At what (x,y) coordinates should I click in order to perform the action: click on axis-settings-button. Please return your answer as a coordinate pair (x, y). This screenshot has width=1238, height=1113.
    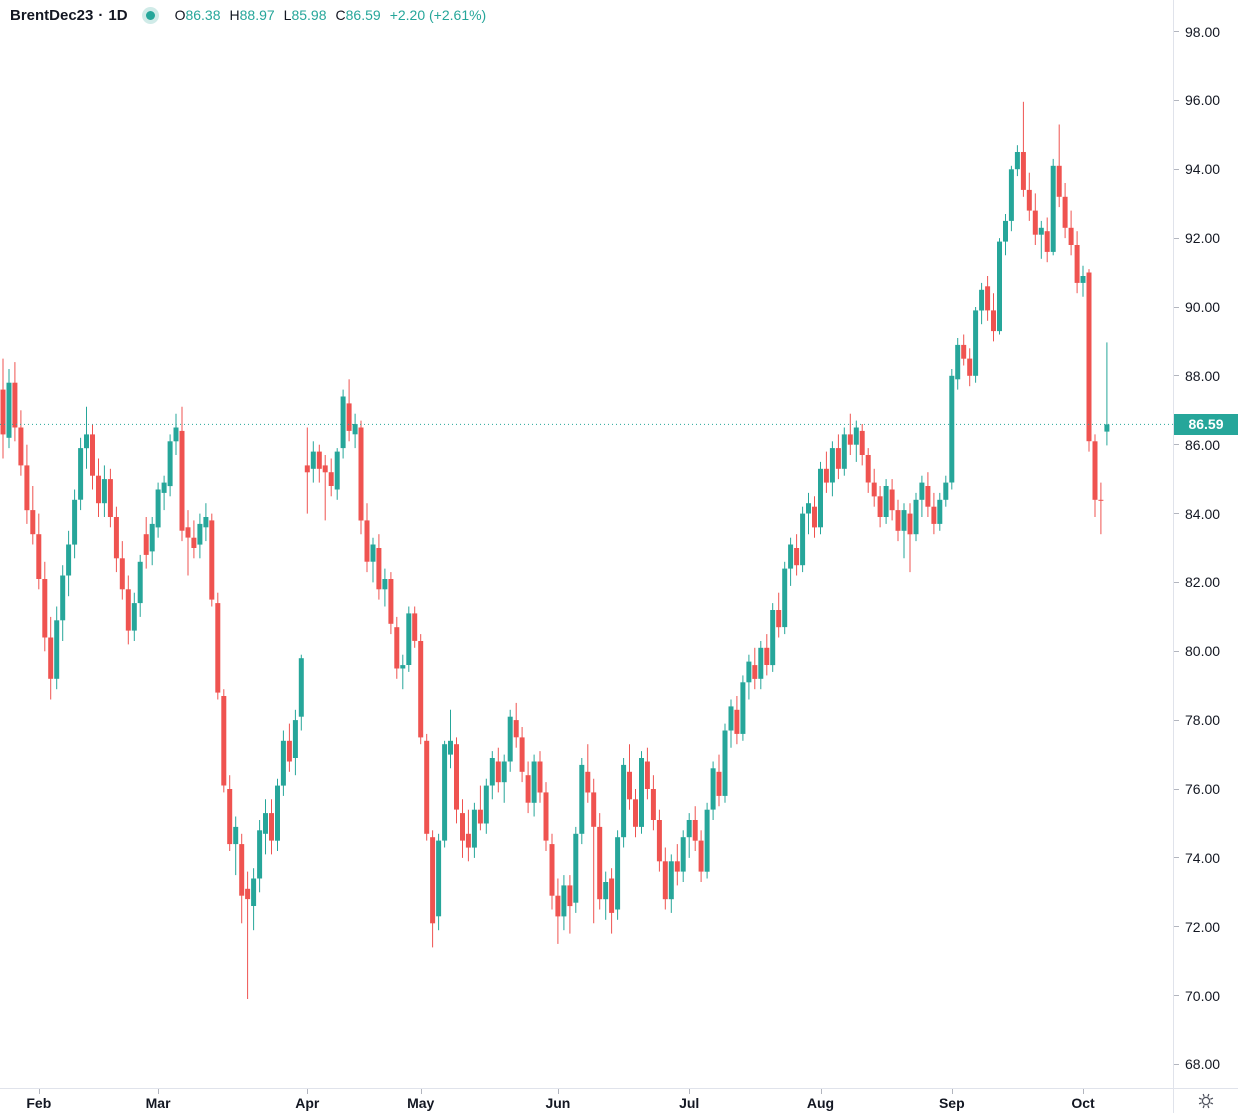
    Looking at the image, I should click on (1206, 1101).